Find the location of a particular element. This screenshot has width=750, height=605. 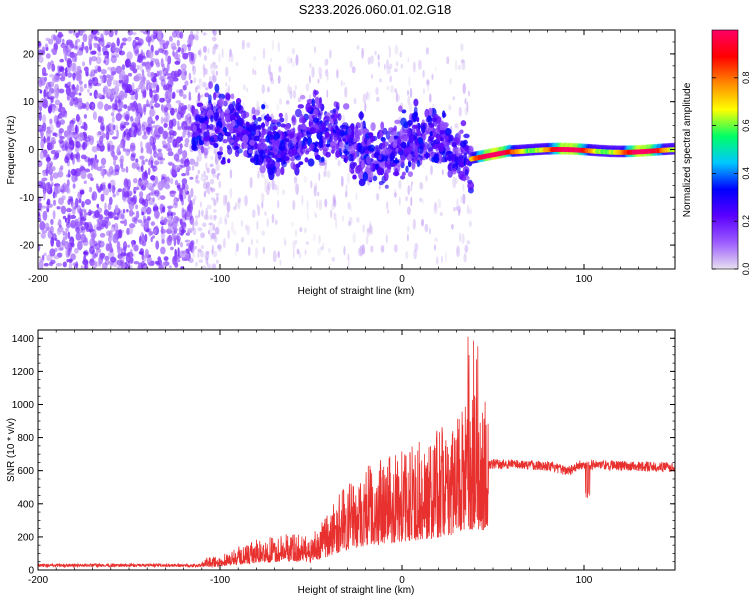

y-tick-label: -20 is located at coordinates (27, 246).